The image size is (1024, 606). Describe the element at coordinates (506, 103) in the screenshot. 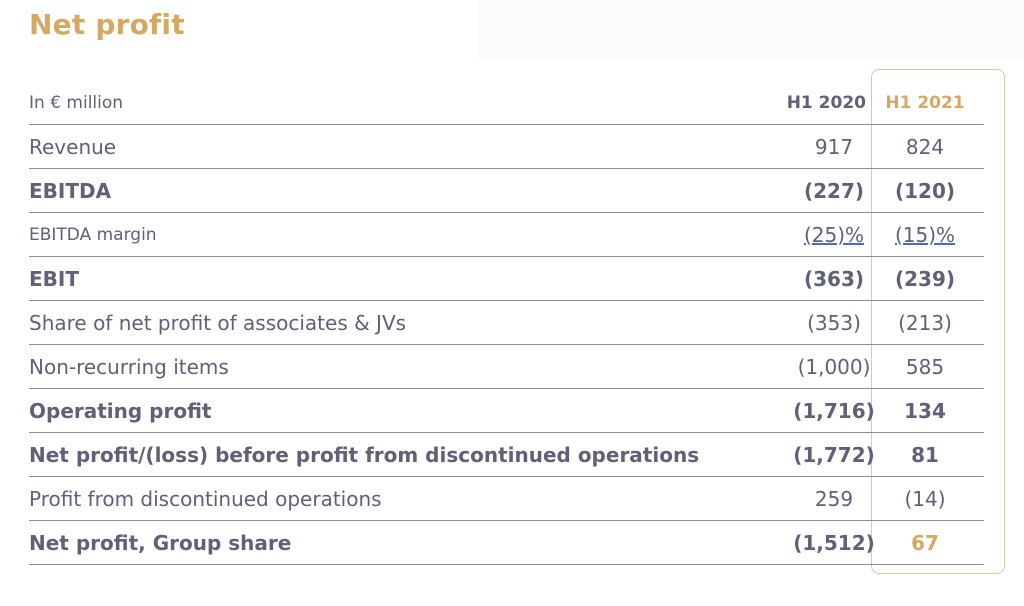

I see `table-header-row: In € million H1 2020 H1 2021` at that location.